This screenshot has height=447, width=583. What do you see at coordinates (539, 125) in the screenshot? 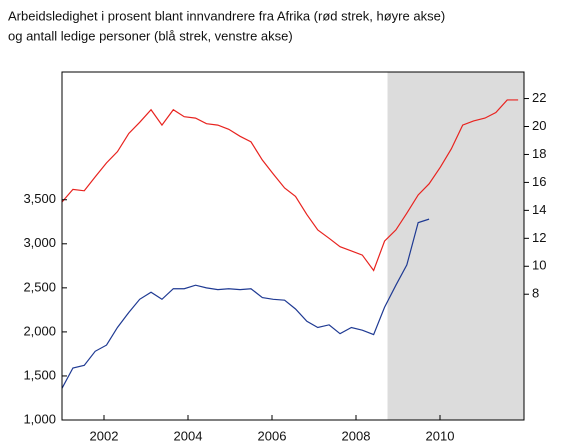
I see `y2-tick-label: 20` at bounding box center [539, 125].